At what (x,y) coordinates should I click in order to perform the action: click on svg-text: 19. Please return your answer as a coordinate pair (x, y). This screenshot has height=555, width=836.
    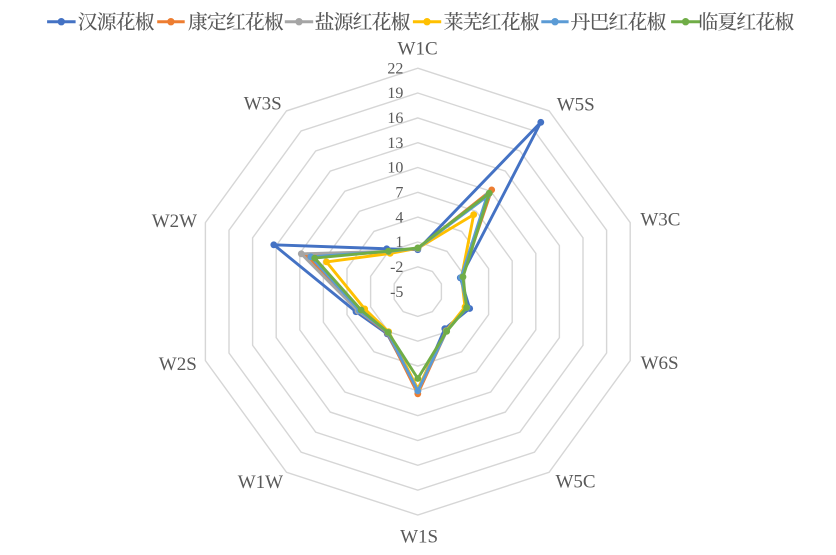
    Looking at the image, I should click on (395, 93).